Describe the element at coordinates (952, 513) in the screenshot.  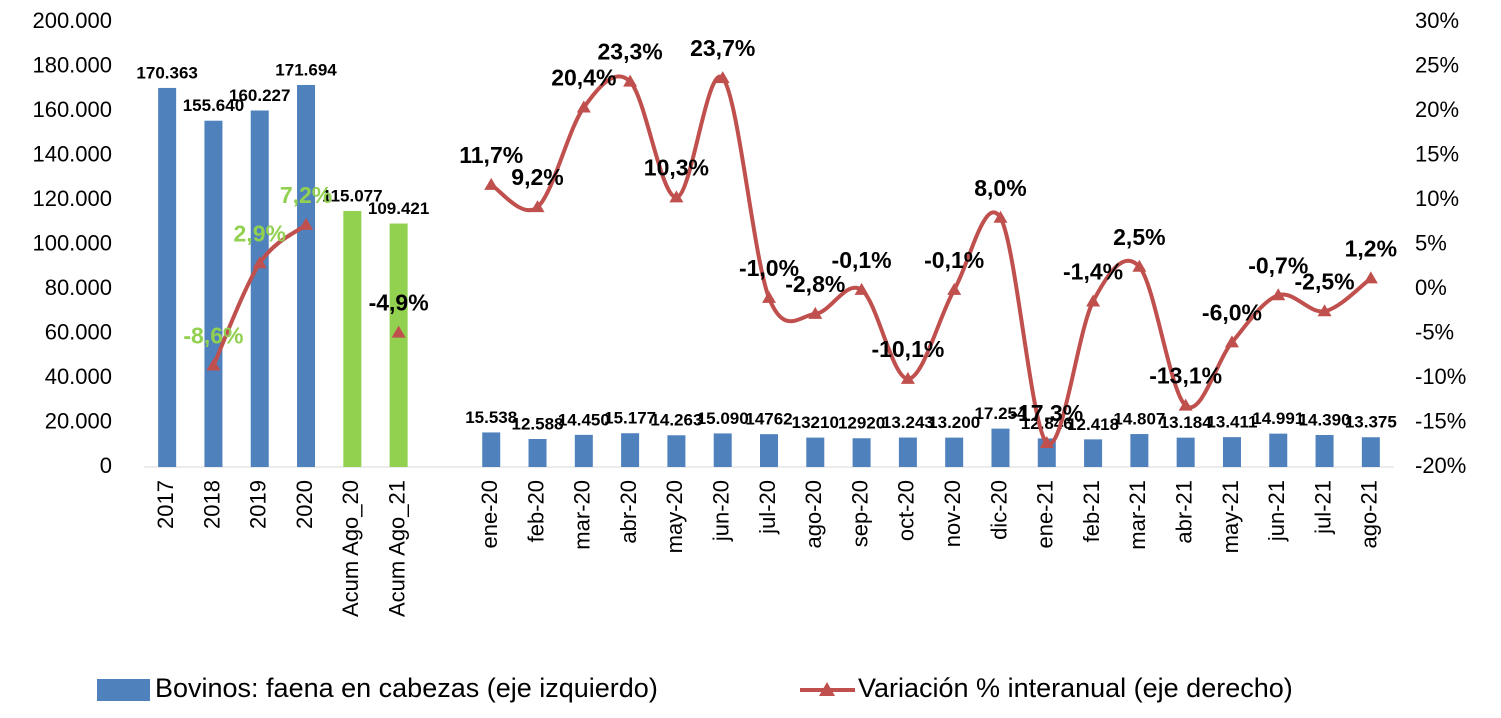
I see `x-tick-label: nov-20` at that location.